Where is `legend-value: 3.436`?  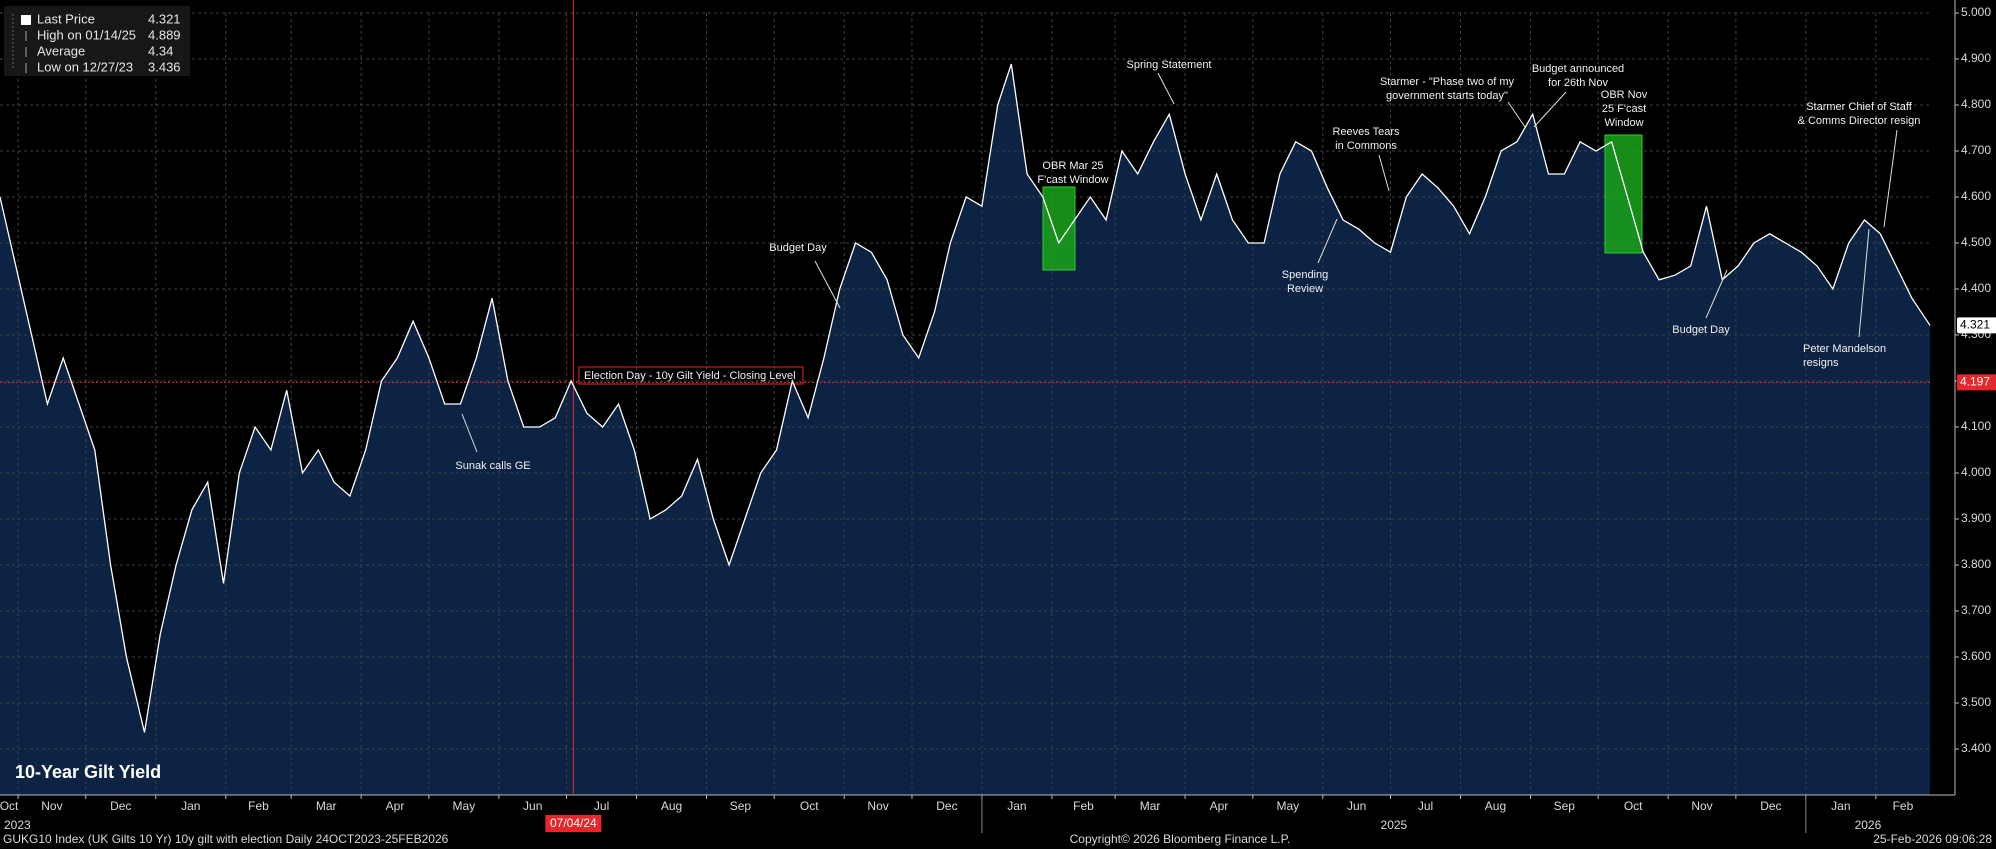 legend-value: 3.436 is located at coordinates (164, 66).